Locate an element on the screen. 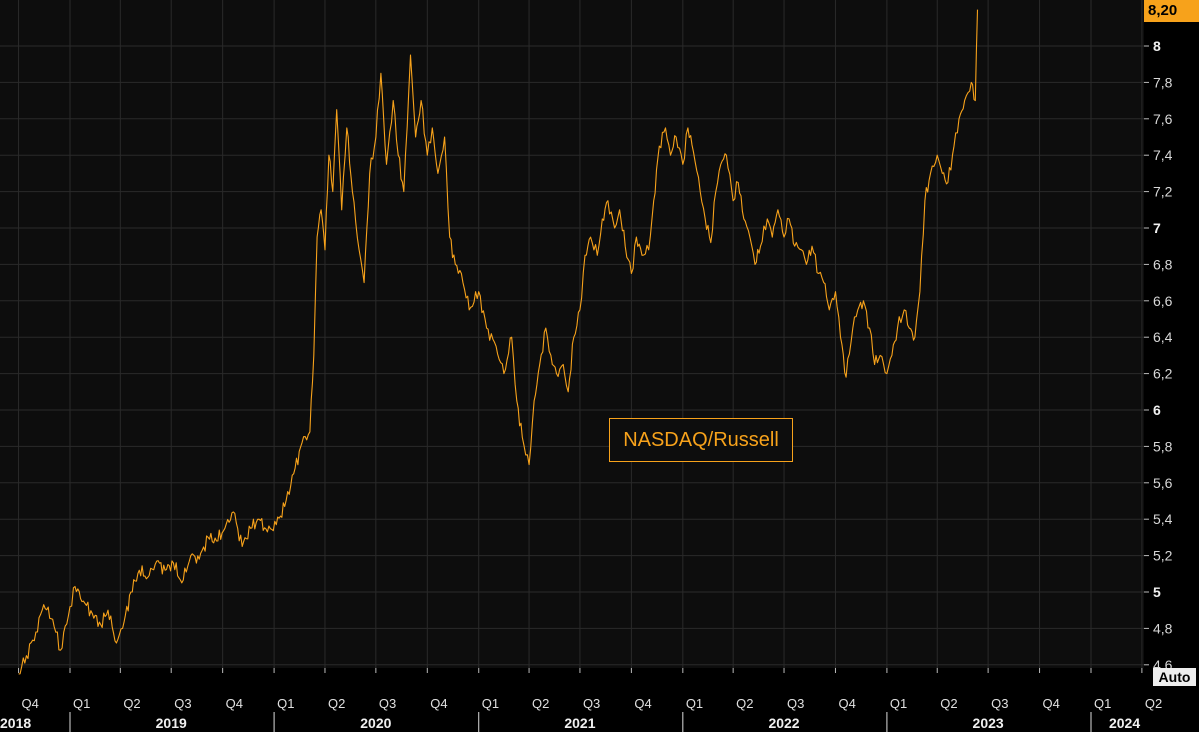  y-tick-label: 7,4 is located at coordinates (1163, 155).